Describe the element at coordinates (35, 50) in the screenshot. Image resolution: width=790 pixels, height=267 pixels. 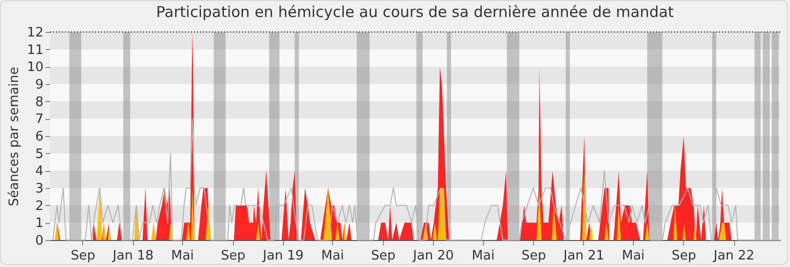
I see `y-tick-label: 11` at that location.